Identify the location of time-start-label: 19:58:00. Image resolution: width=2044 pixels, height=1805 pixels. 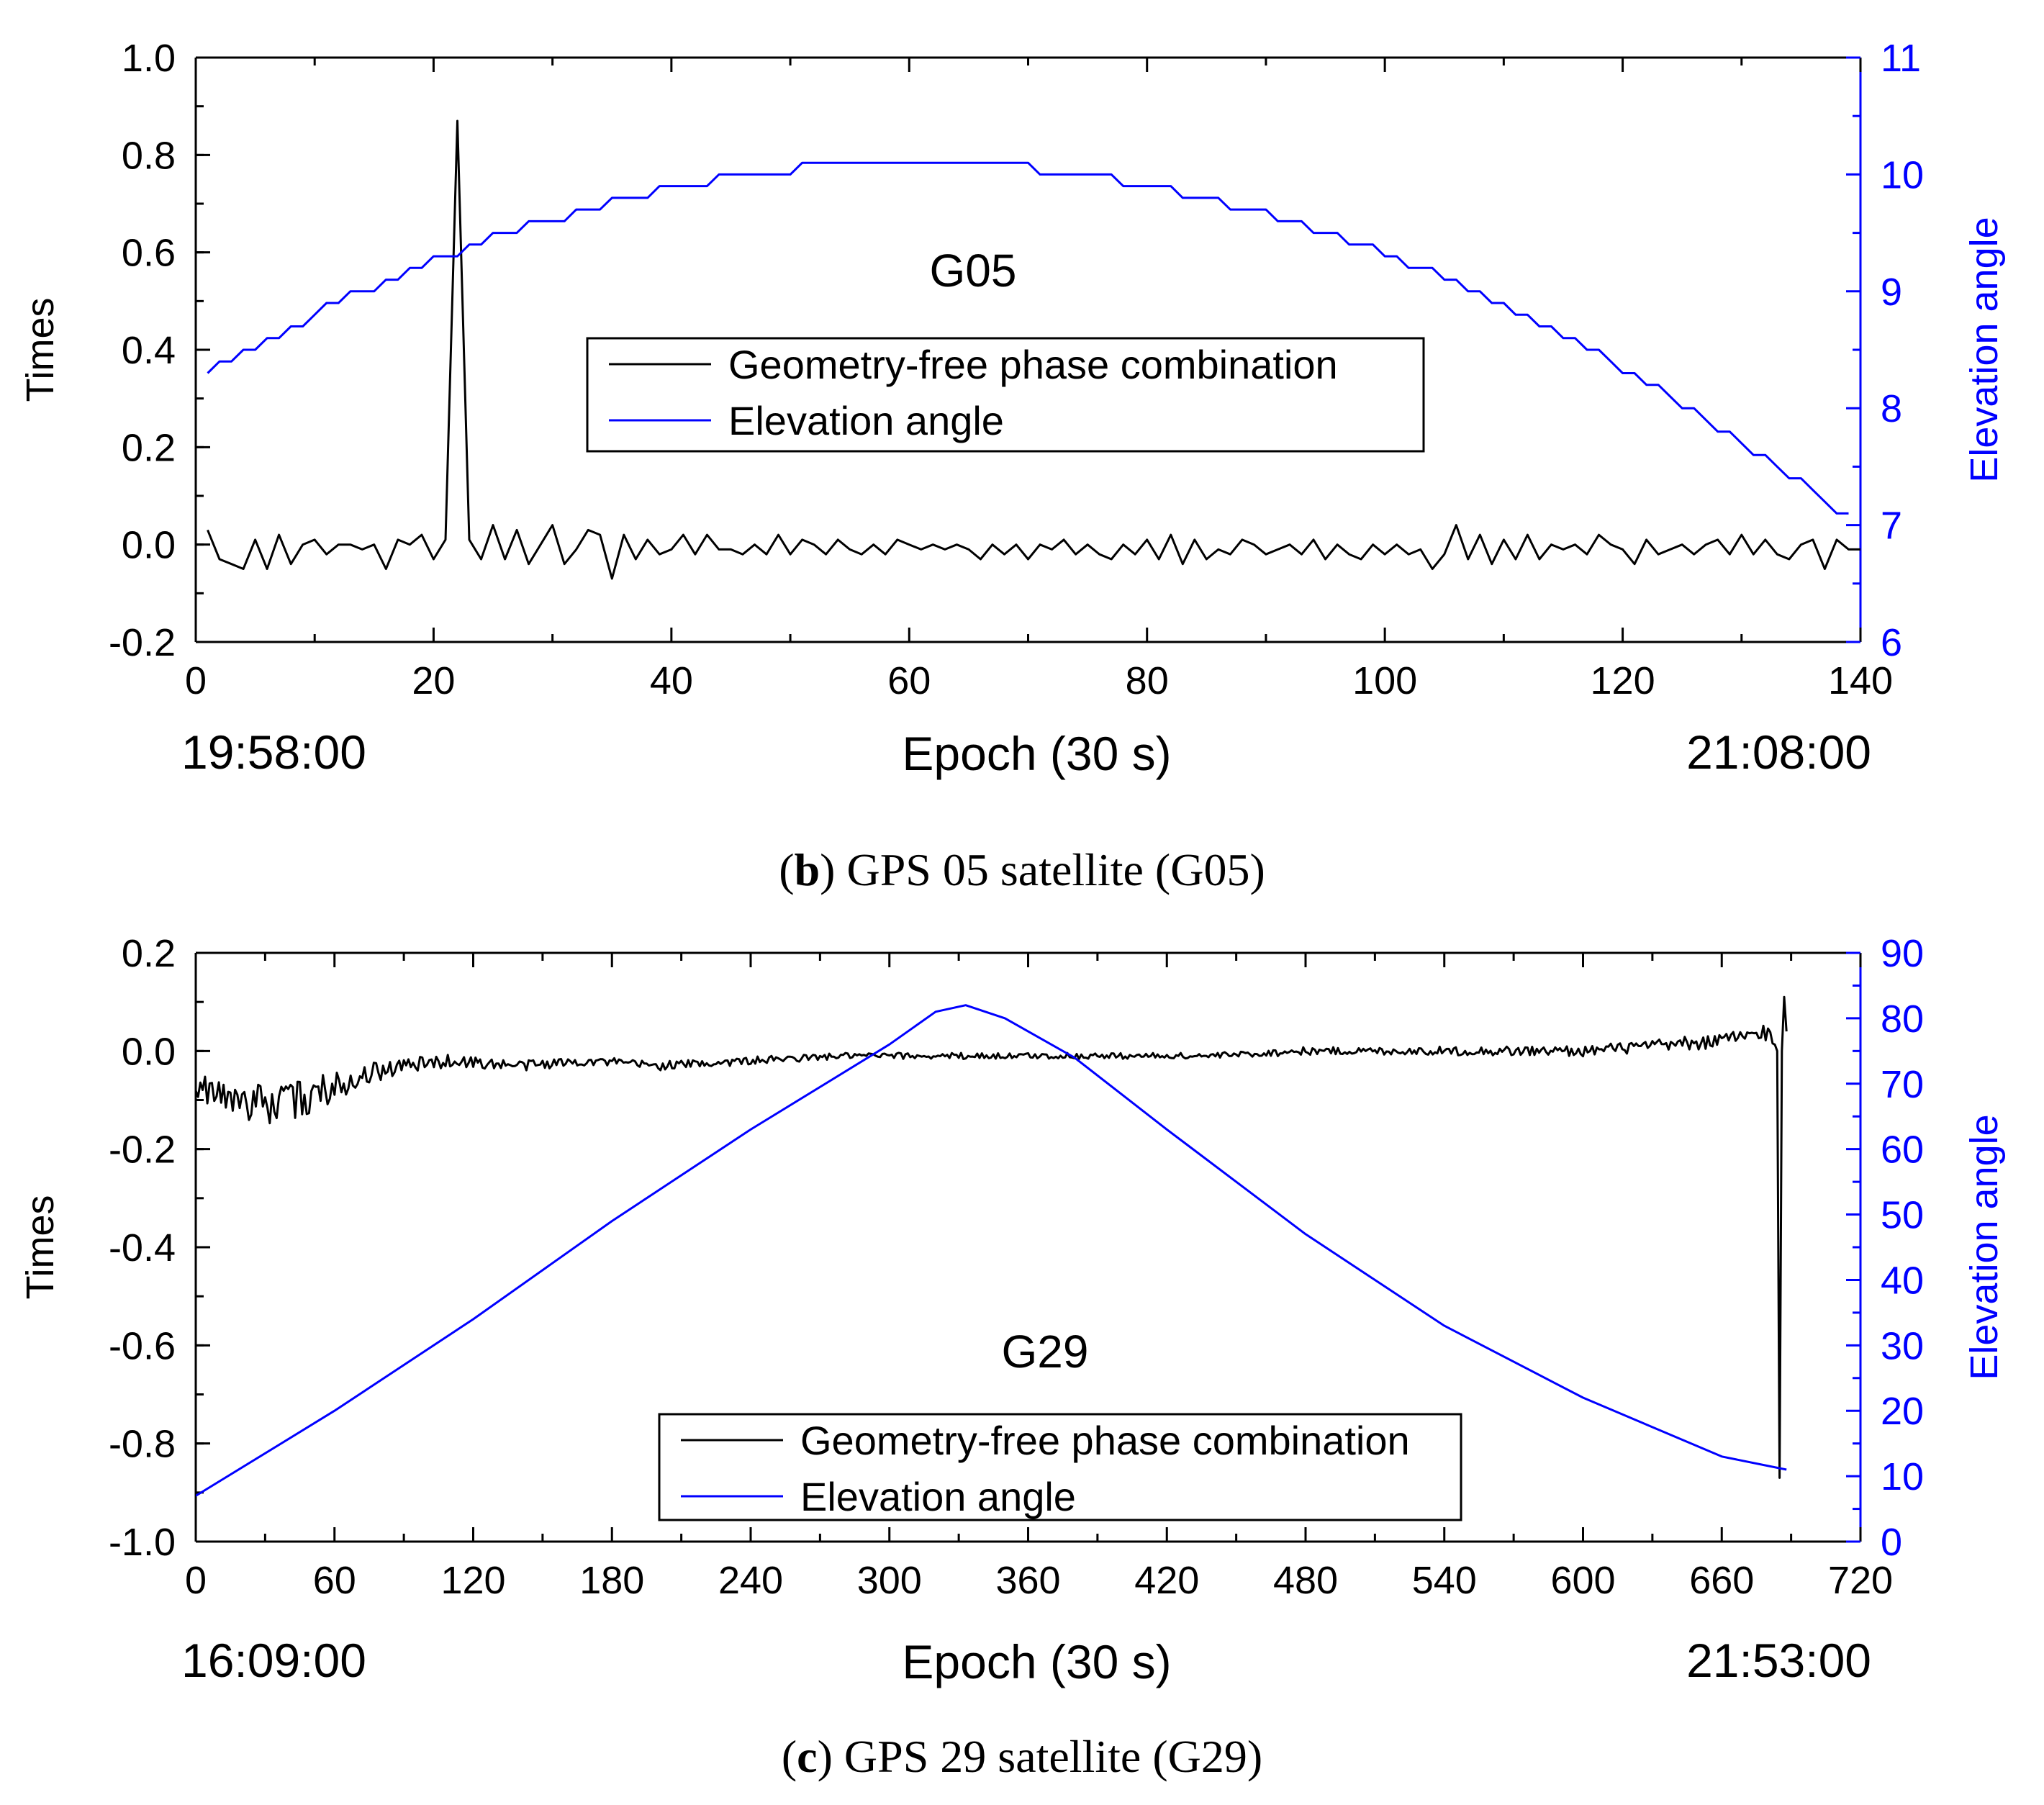
(274, 752).